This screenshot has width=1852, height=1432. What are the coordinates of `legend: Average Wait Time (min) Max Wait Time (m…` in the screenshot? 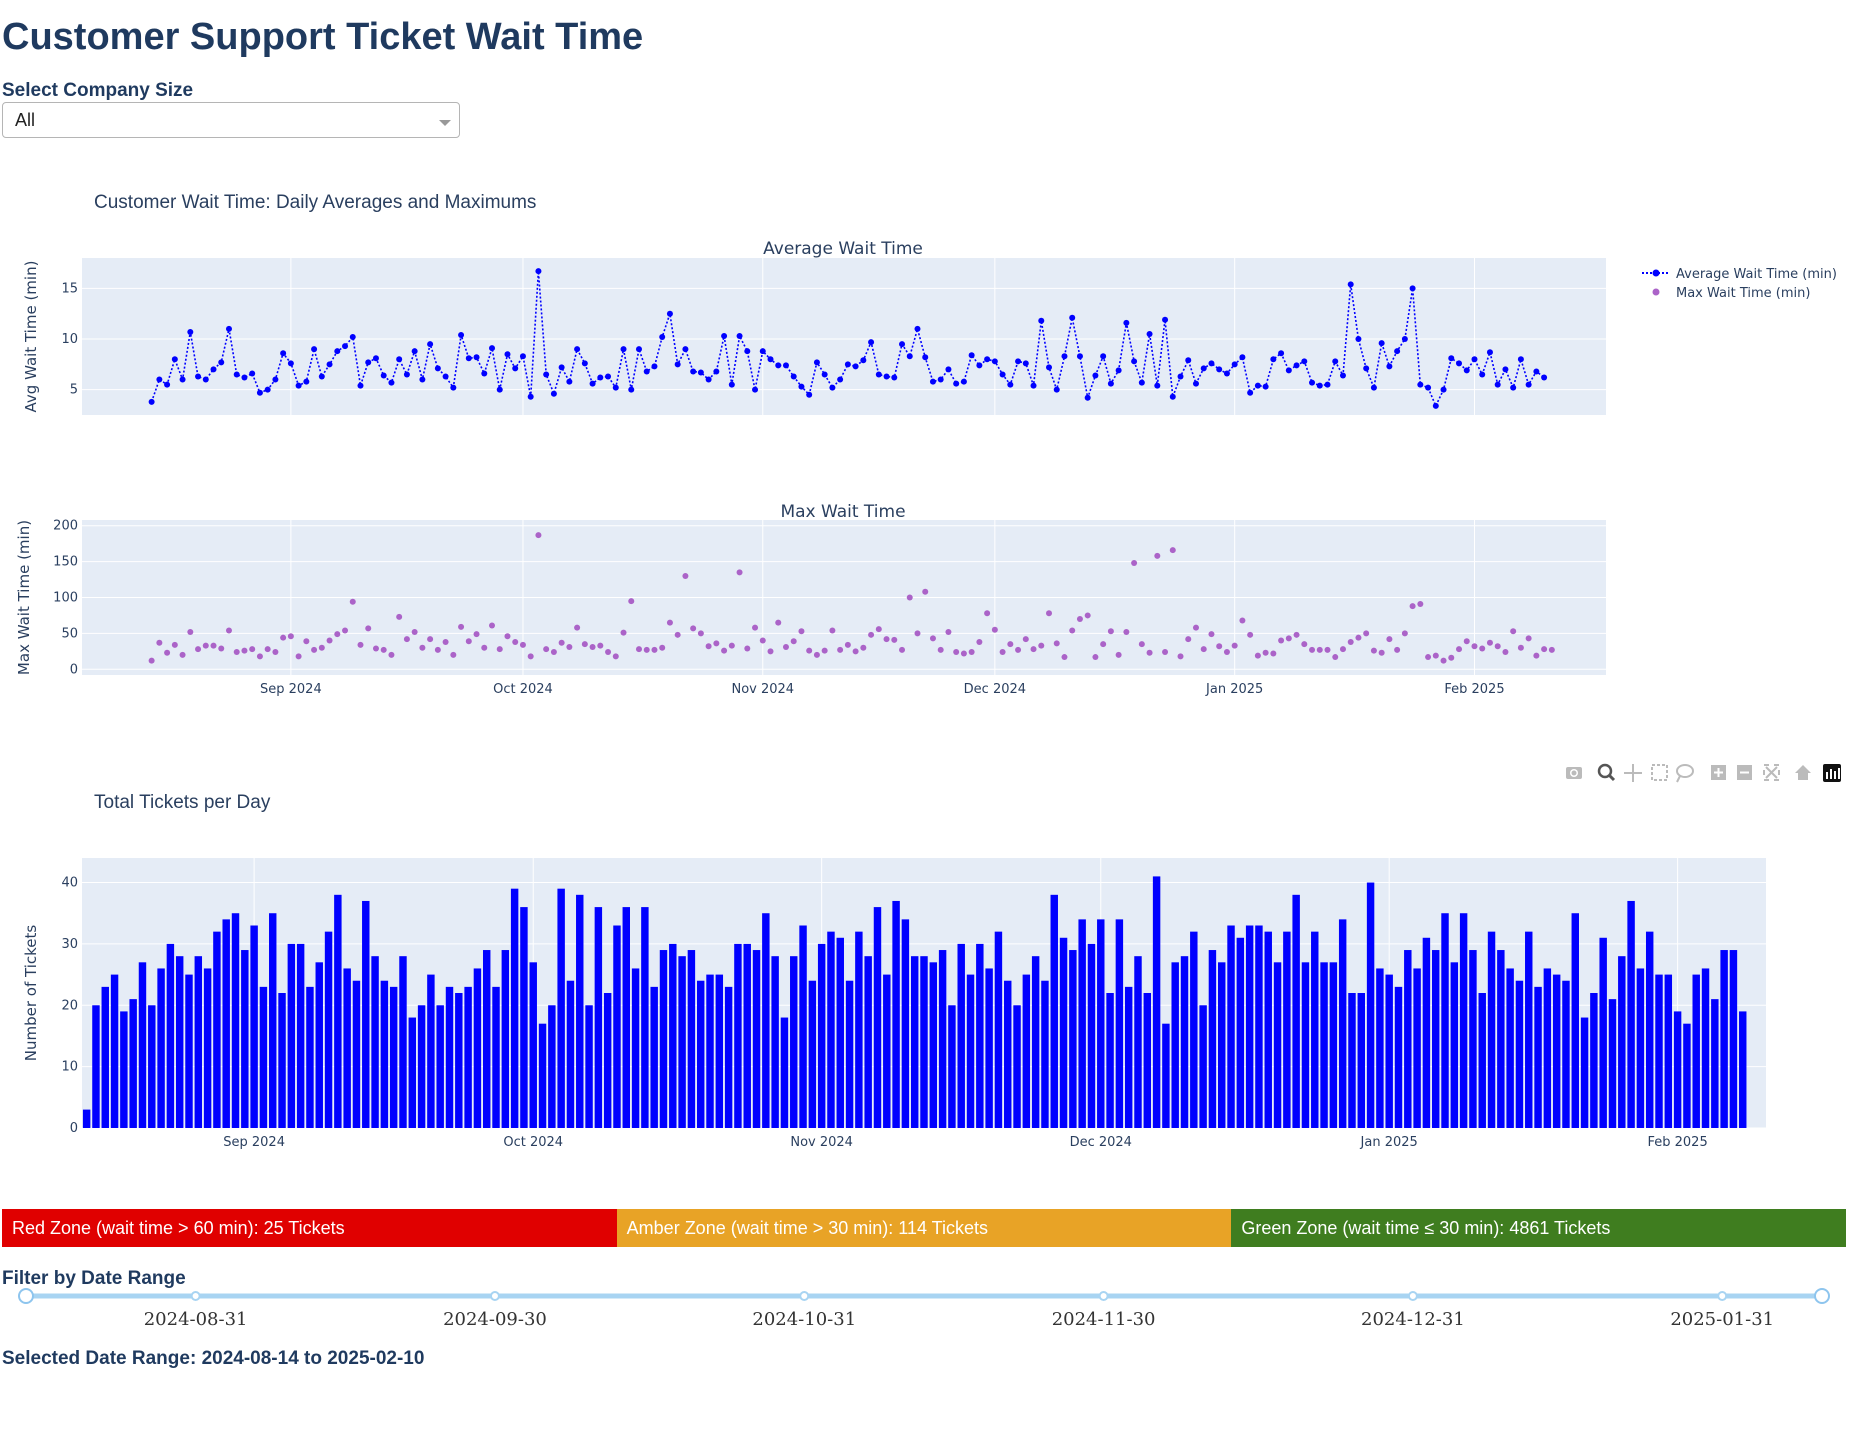 It's located at (1739, 284).